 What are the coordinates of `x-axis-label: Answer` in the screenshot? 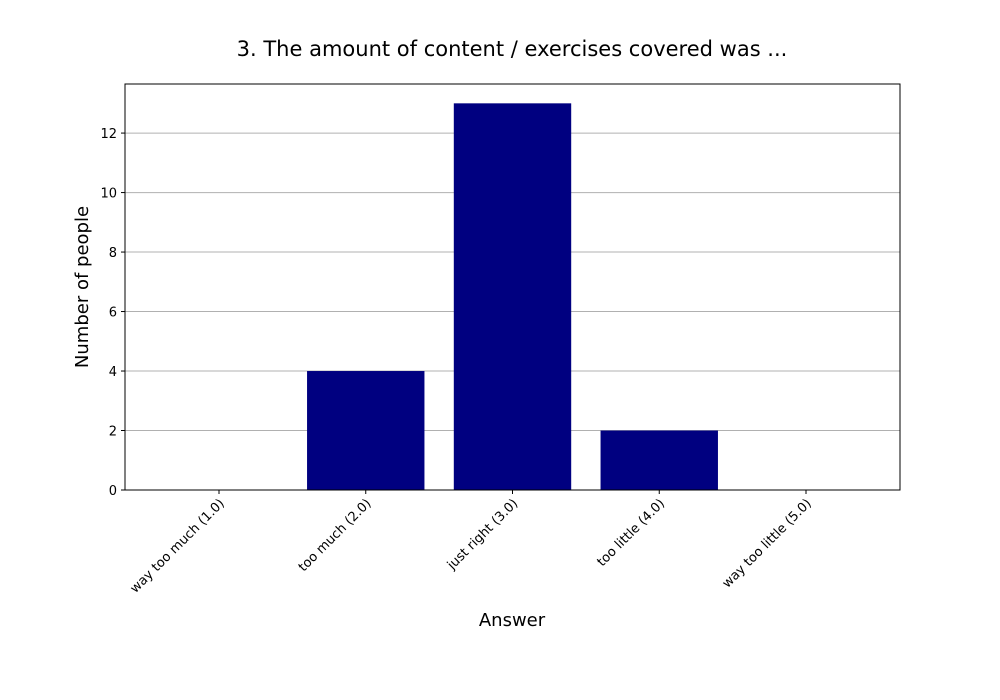 It's located at (512, 620).